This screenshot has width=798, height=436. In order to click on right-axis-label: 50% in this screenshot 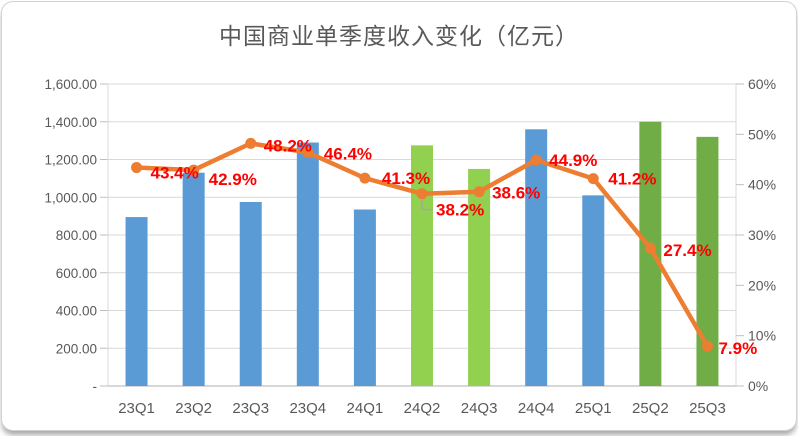, I will do `click(762, 134)`.